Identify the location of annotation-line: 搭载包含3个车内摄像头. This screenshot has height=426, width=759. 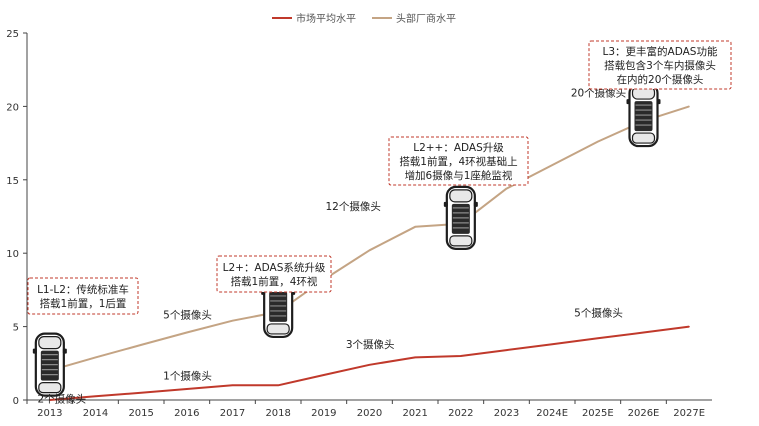
(660, 65).